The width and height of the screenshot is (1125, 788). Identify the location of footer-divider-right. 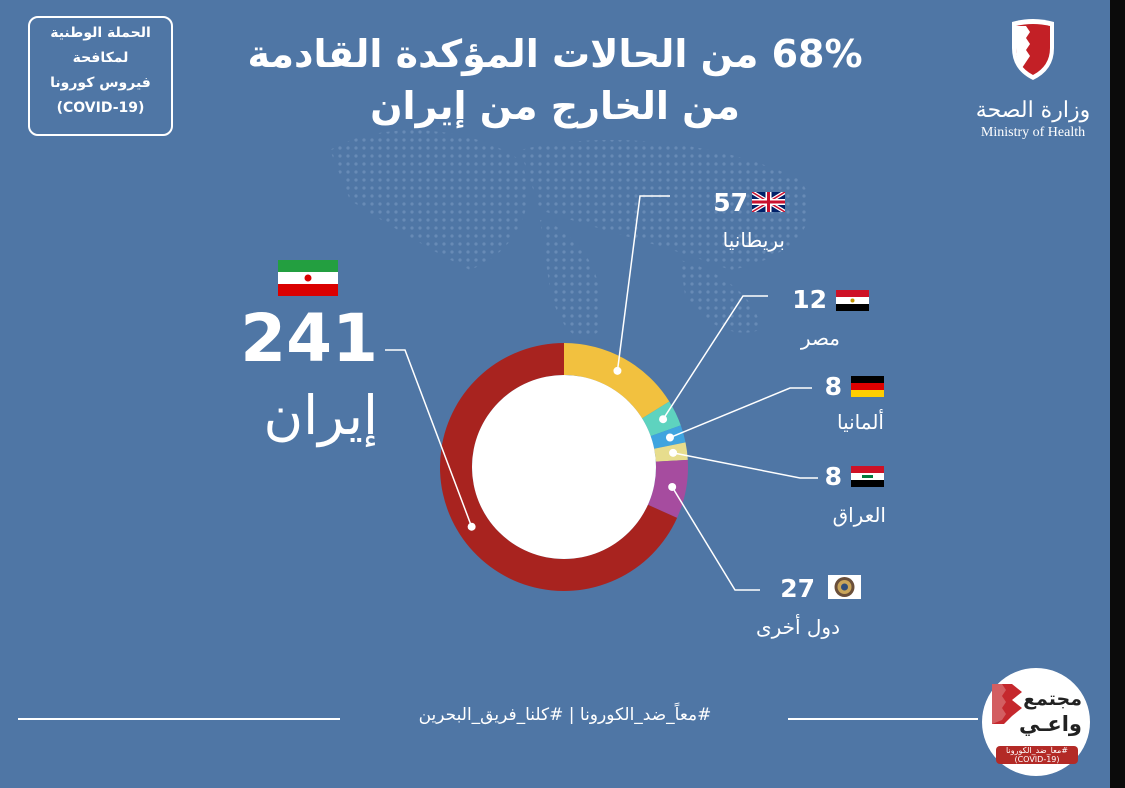
(883, 719).